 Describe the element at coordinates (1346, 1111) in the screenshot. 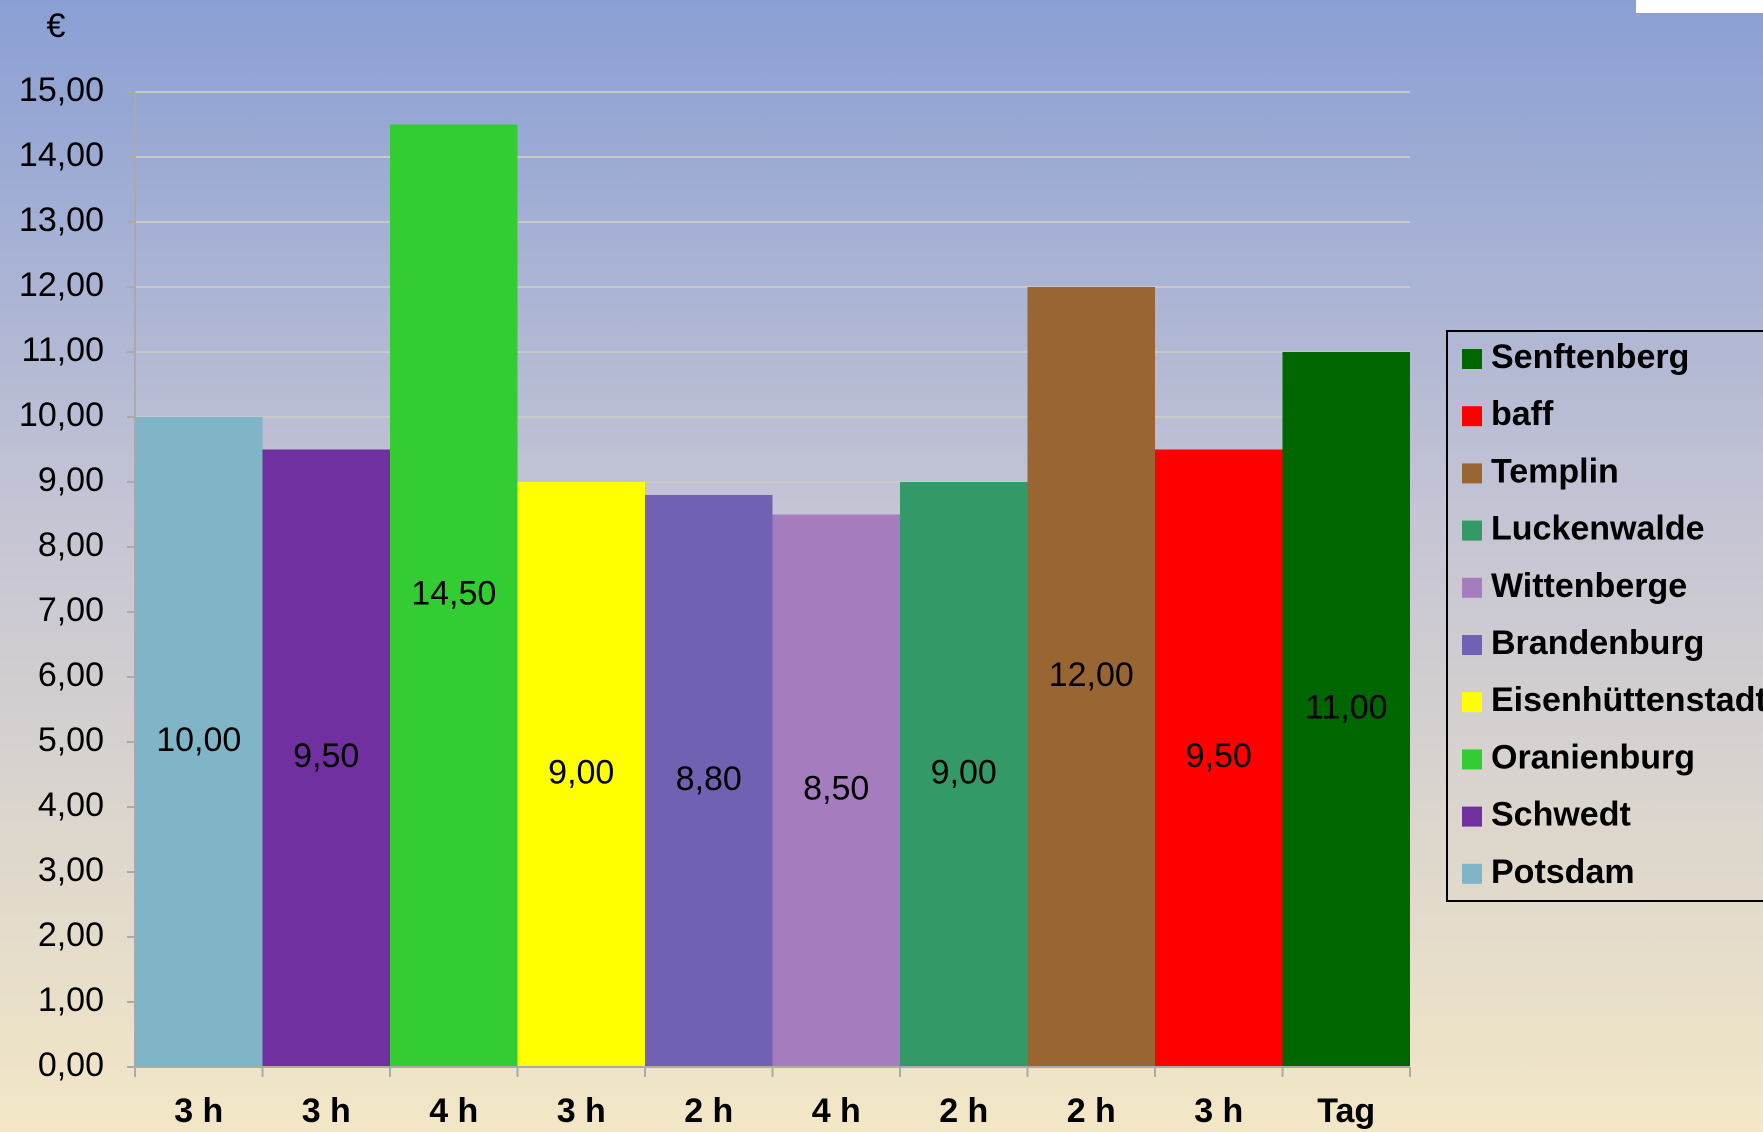

I see `x-tick-label: Tag` at that location.